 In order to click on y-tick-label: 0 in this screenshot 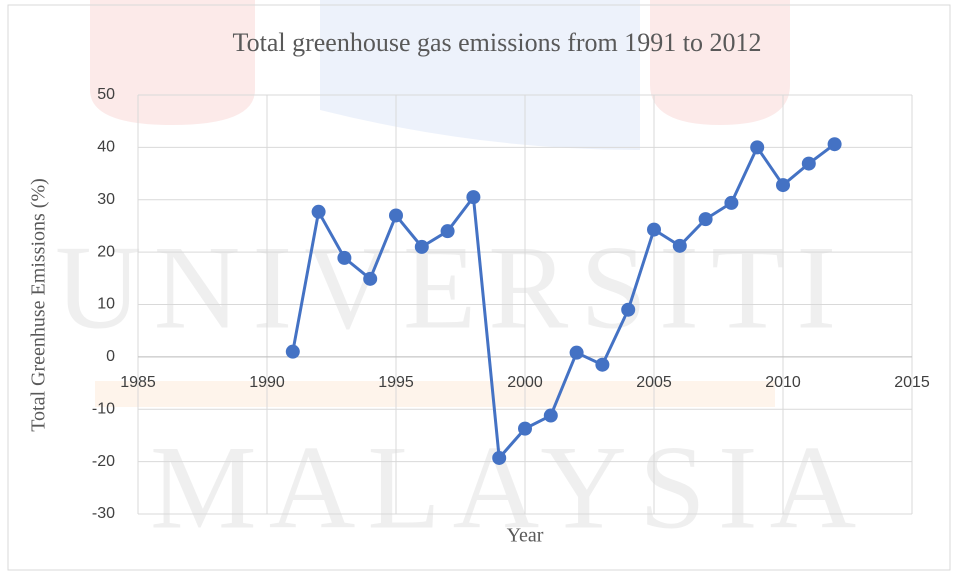, I will do `click(110, 356)`.